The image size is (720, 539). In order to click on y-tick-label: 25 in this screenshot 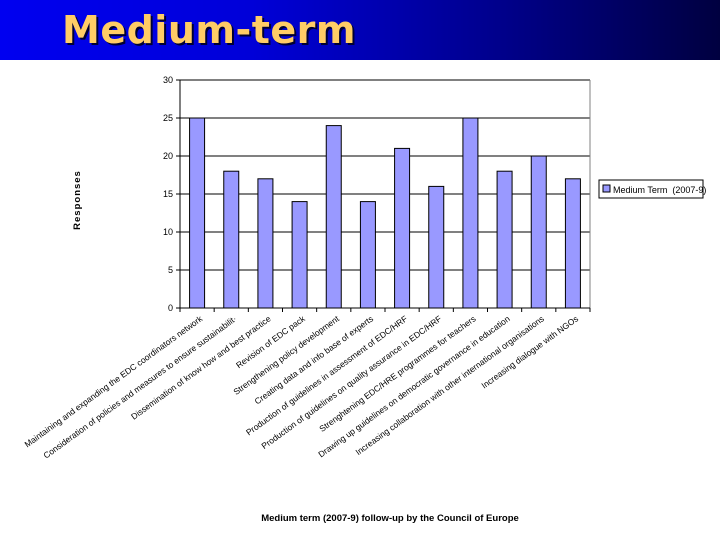, I will do `click(168, 118)`.